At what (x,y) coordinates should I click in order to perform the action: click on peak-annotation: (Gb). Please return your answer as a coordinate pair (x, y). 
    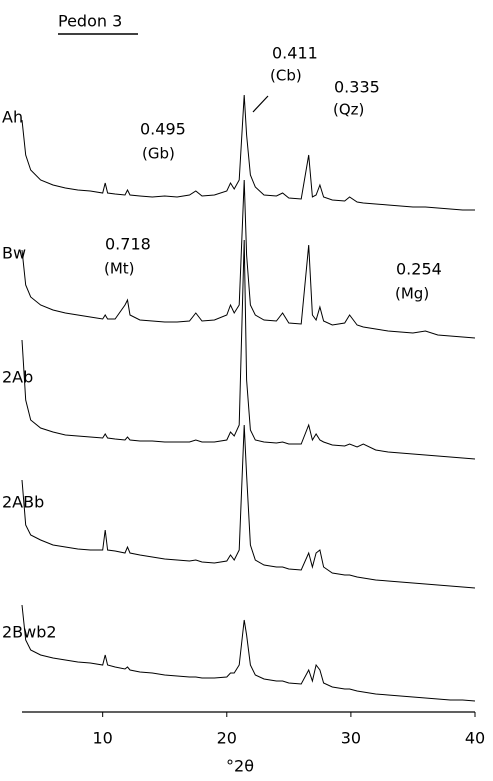
    Looking at the image, I should click on (158, 154).